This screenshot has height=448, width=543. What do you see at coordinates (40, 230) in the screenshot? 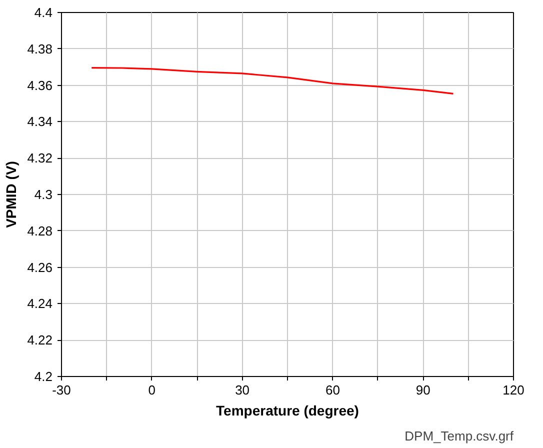
I see `y-tick-label: 4.28` at bounding box center [40, 230].